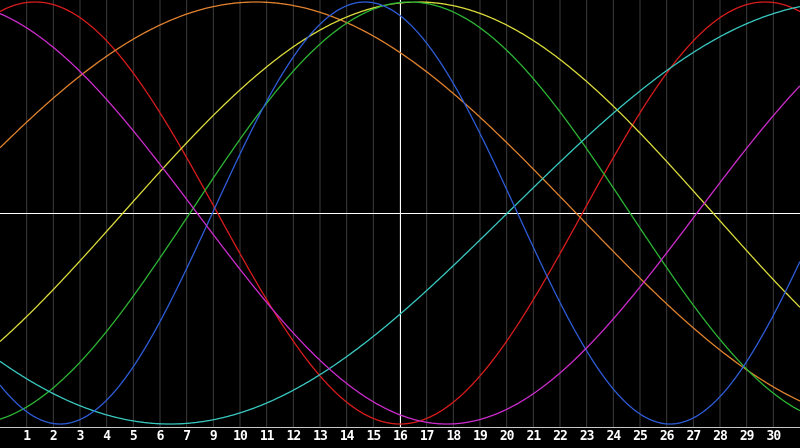  What do you see at coordinates (133, 436) in the screenshot?
I see `x-axis-label-5: 5` at bounding box center [133, 436].